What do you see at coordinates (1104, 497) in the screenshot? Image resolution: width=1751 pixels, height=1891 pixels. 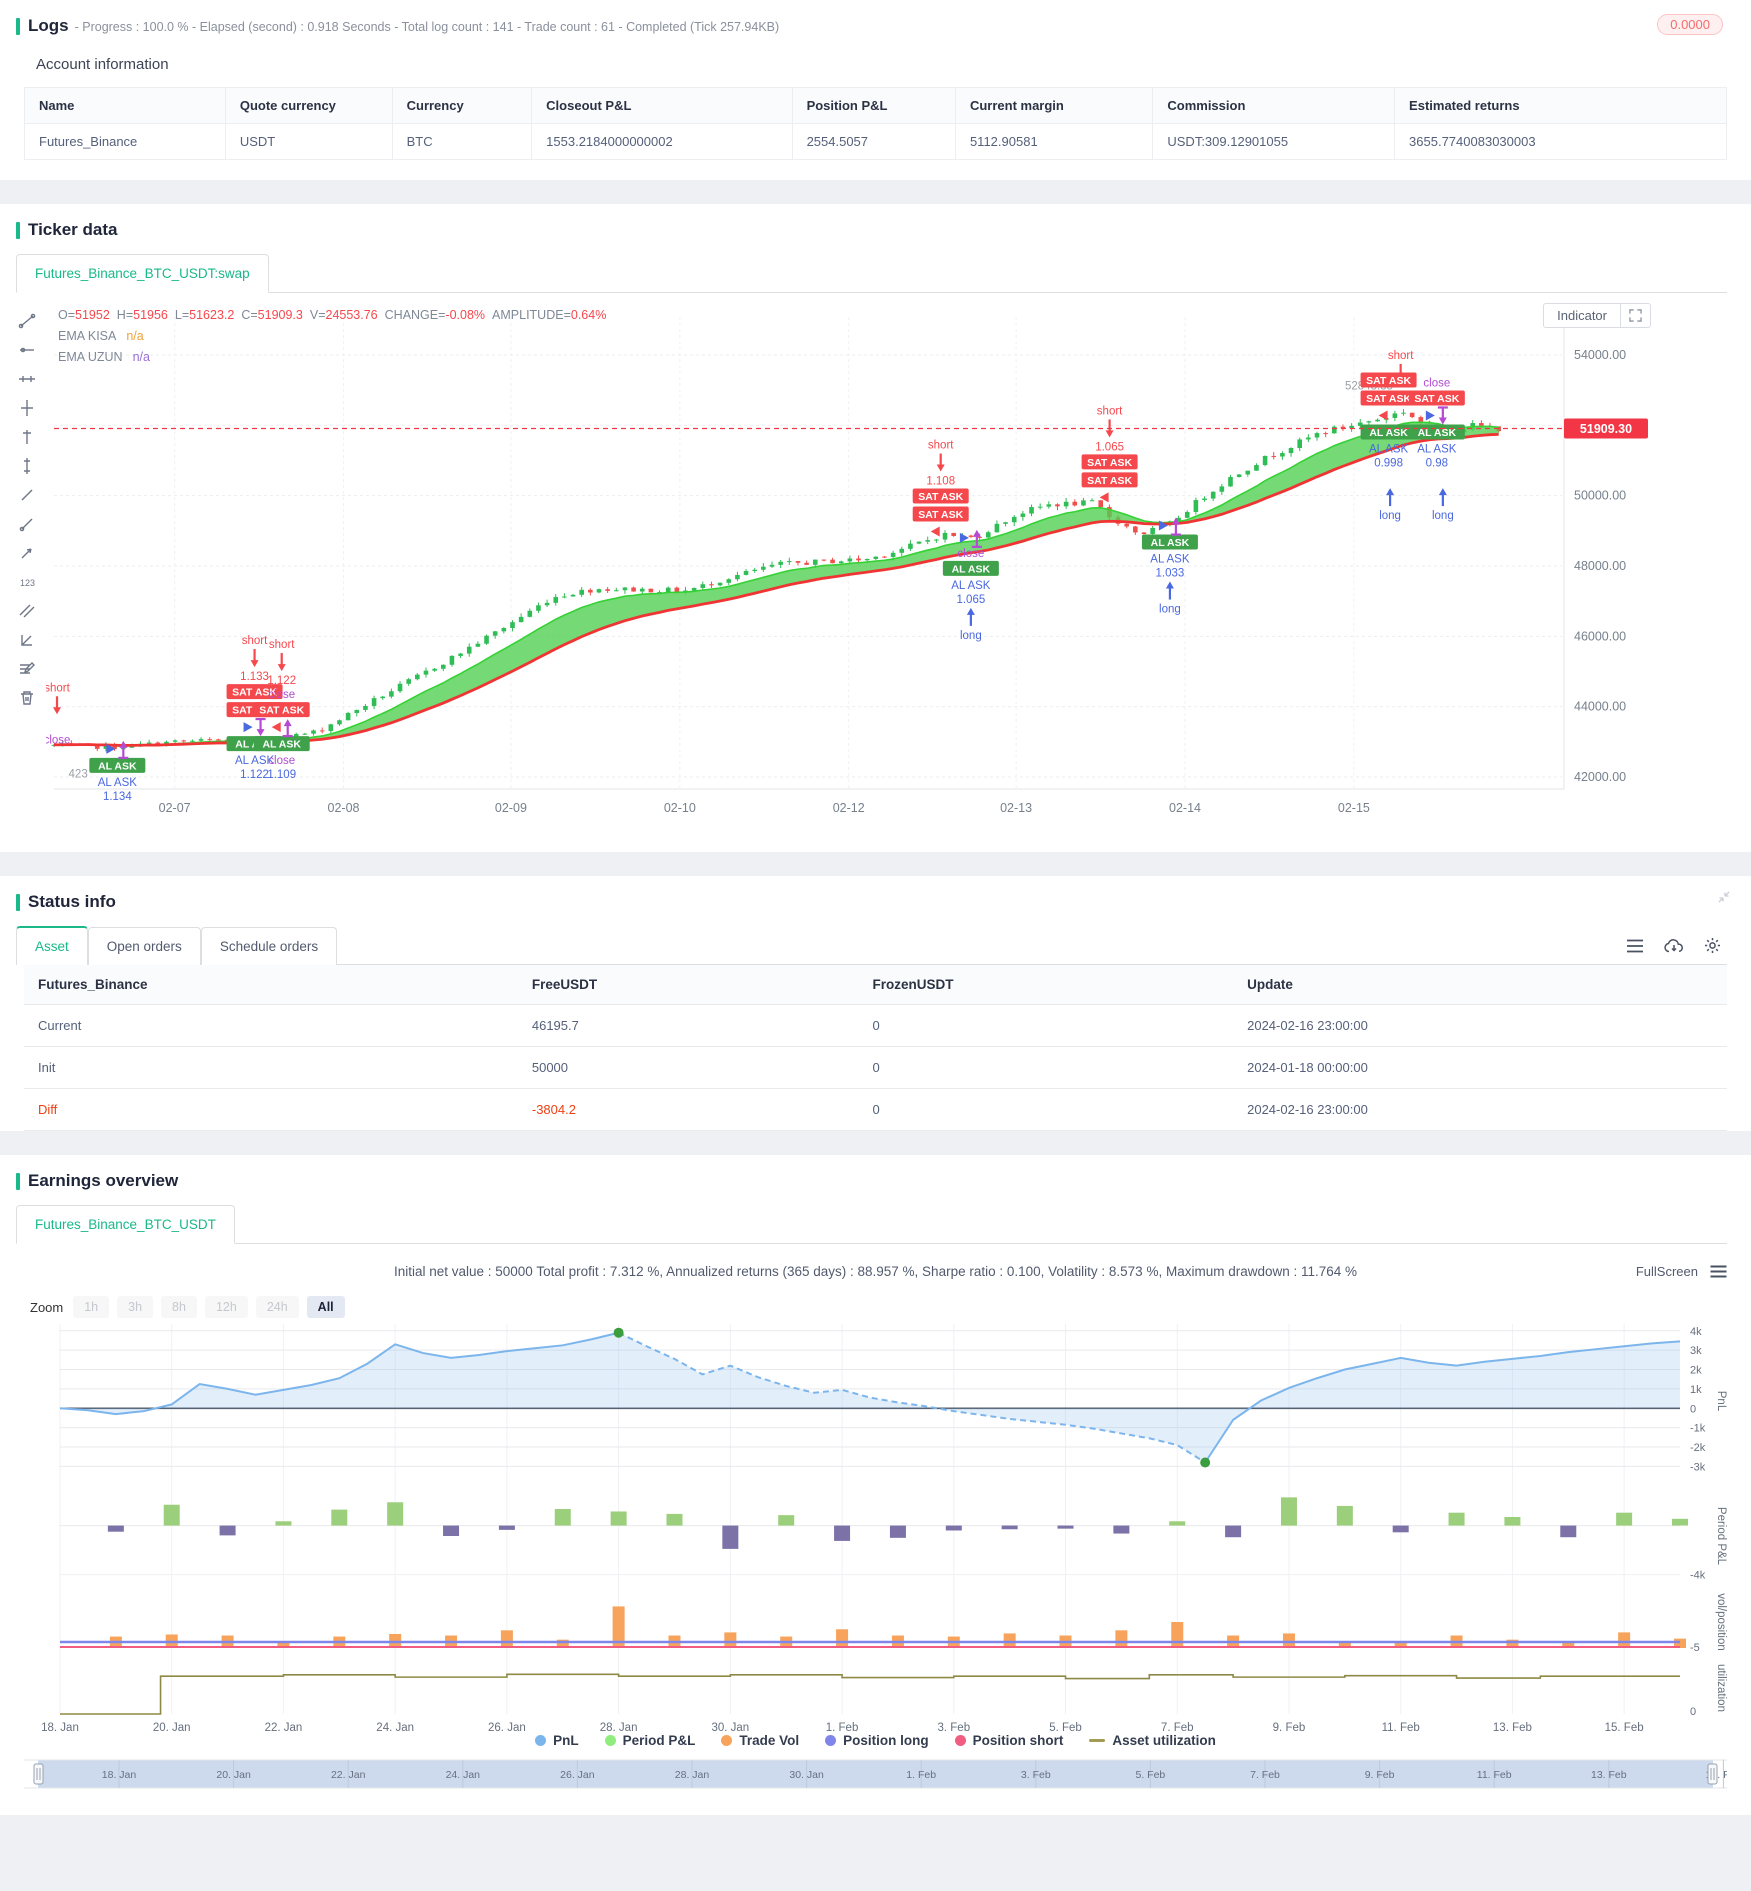 I see `exit-triangle` at bounding box center [1104, 497].